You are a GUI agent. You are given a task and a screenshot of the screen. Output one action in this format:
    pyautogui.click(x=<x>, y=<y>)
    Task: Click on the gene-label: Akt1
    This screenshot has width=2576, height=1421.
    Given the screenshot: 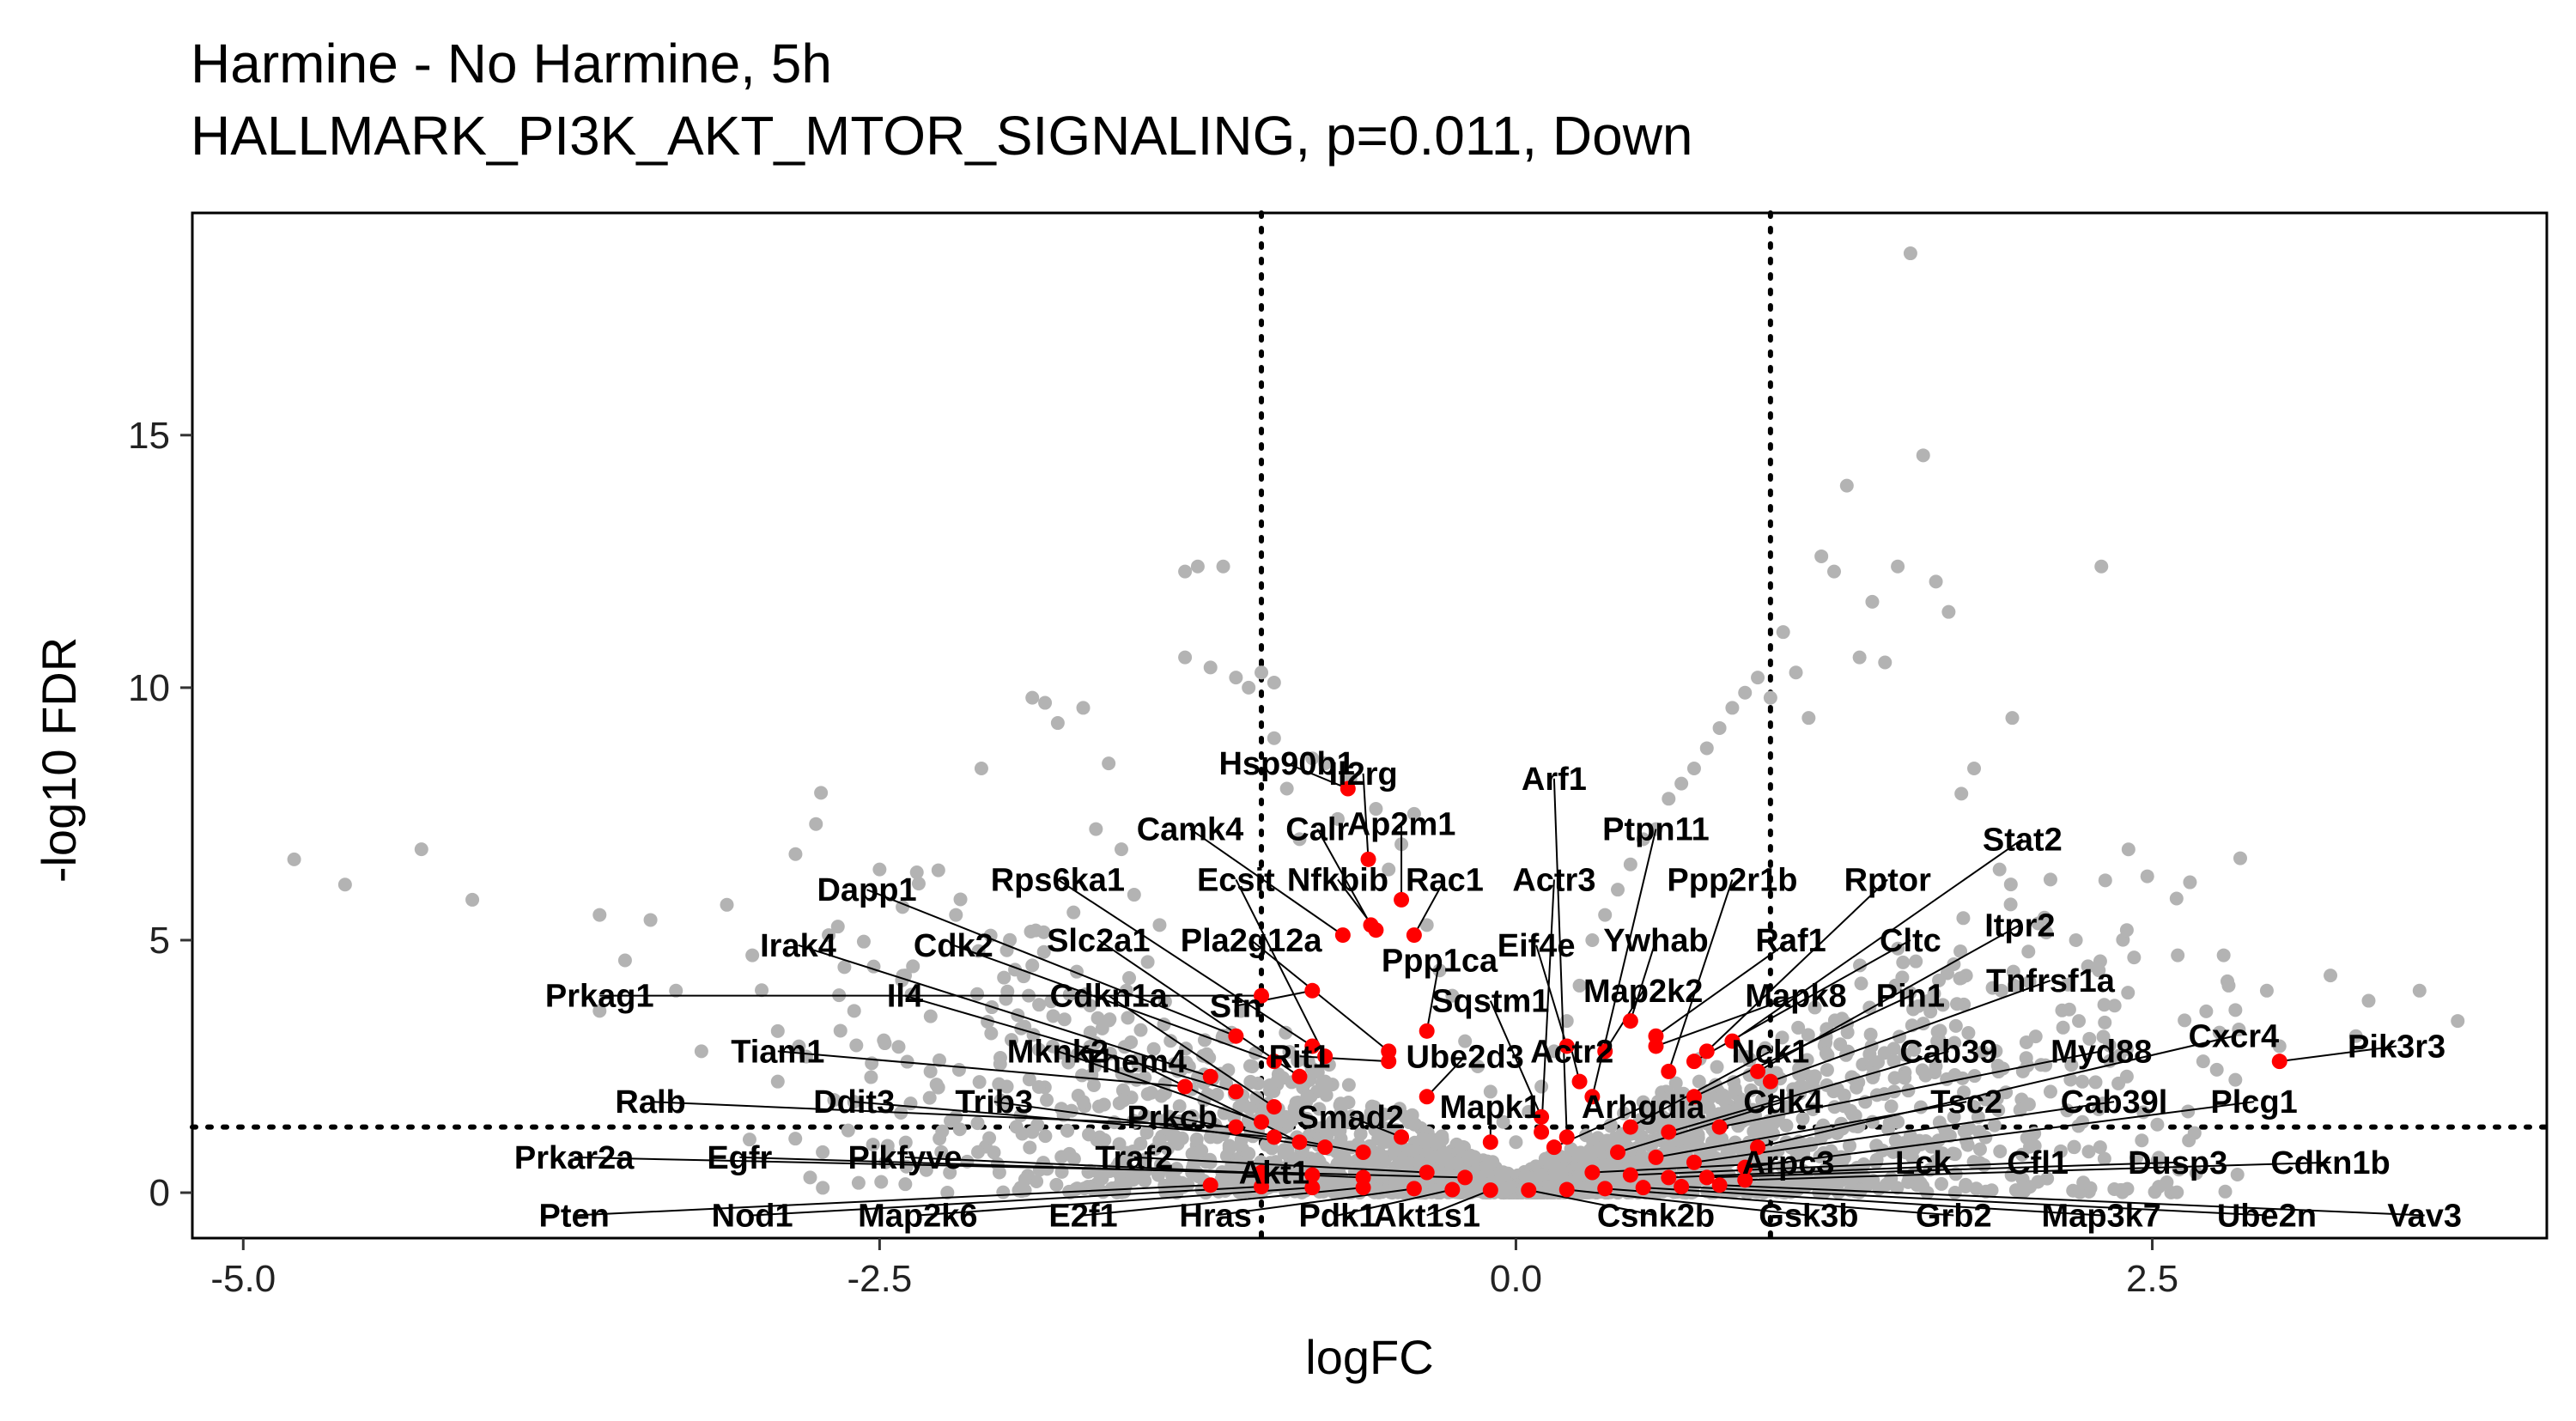 What is the action you would take?
    pyautogui.click(x=1274, y=1174)
    